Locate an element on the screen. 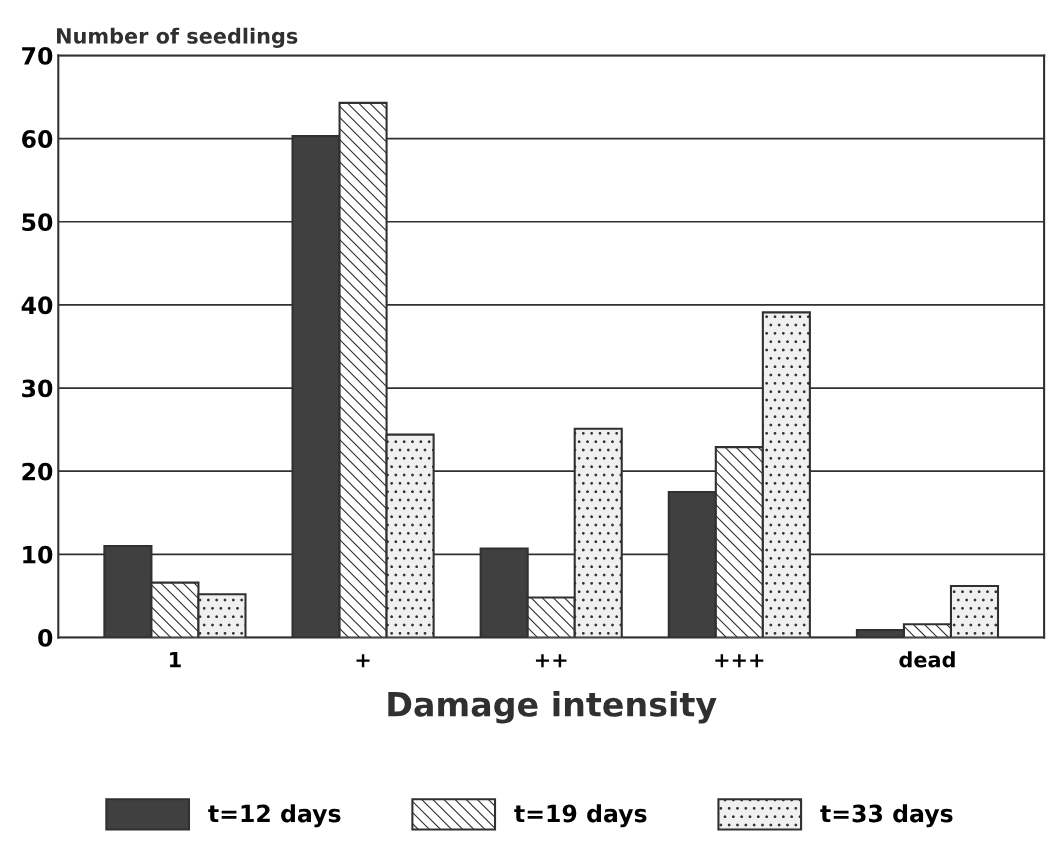 This screenshot has height=841, width=1060. x-axis-title: Damage intensity is located at coordinates (552, 707).